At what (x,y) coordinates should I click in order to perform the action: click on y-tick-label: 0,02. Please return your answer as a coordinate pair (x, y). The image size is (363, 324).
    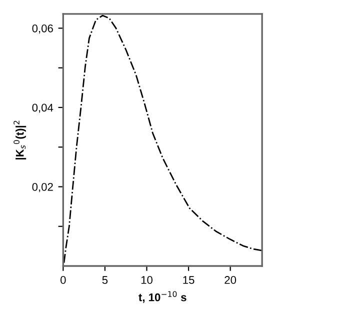
    Looking at the image, I should click on (42, 187).